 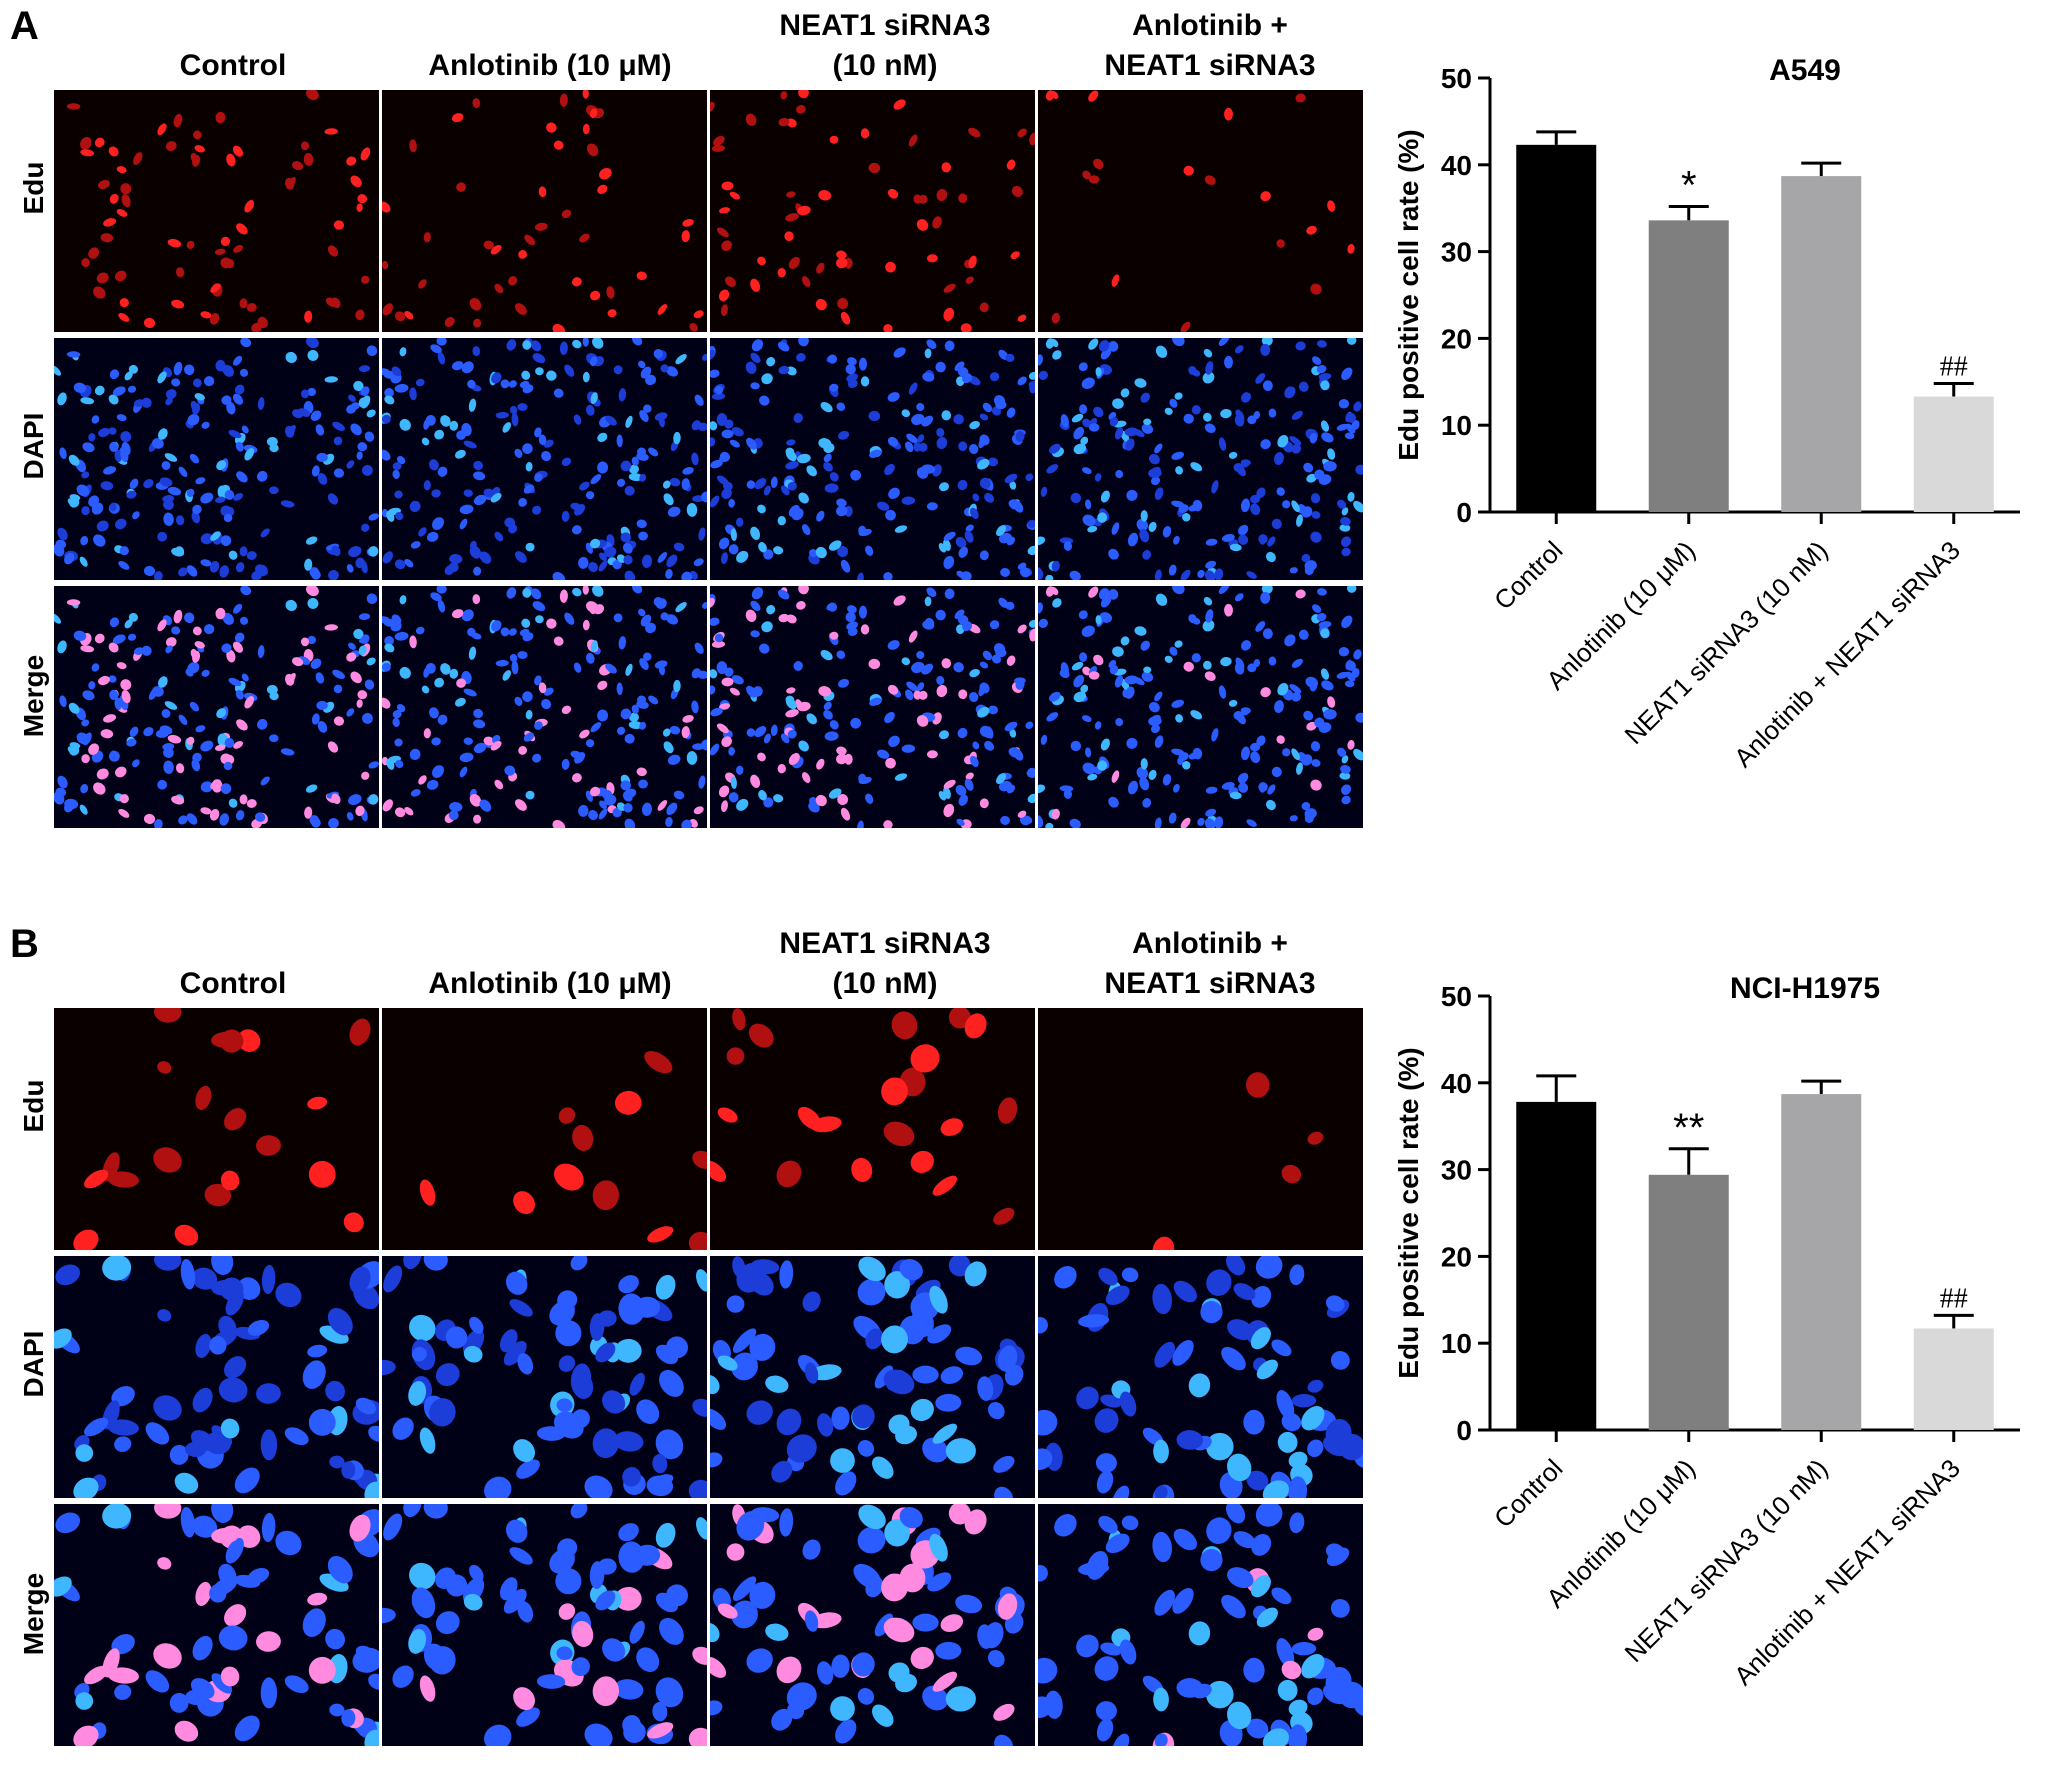 I want to click on significance-annotation: **, so click(x=1688, y=1128).